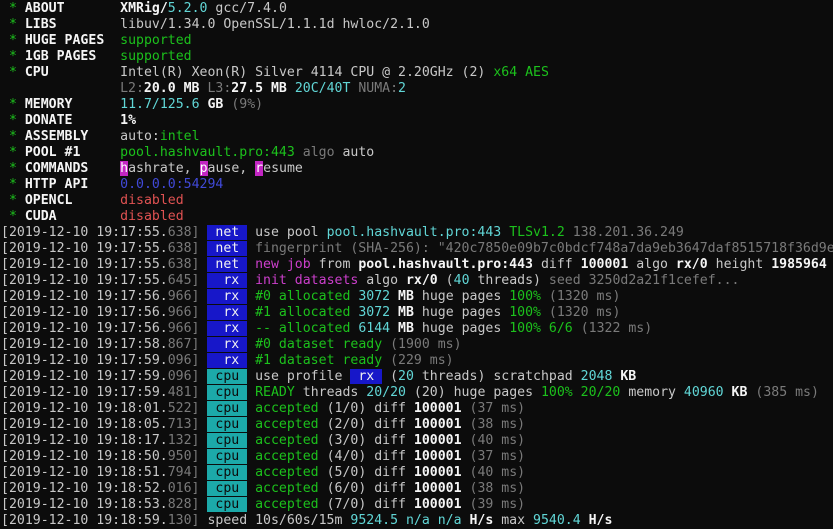 This screenshot has height=529, width=833. I want to click on text-segment: [2019-12-10 19:18:05., so click(84, 424).